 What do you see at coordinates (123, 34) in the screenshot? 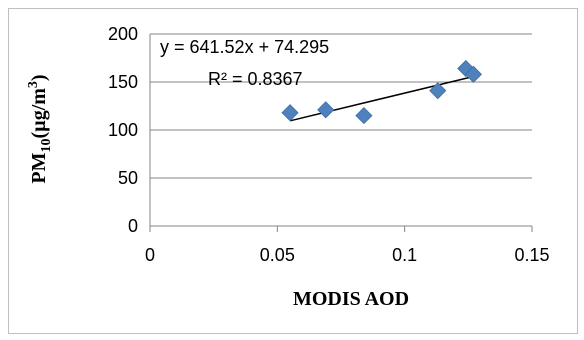
I see `y-tick-label: 200` at bounding box center [123, 34].